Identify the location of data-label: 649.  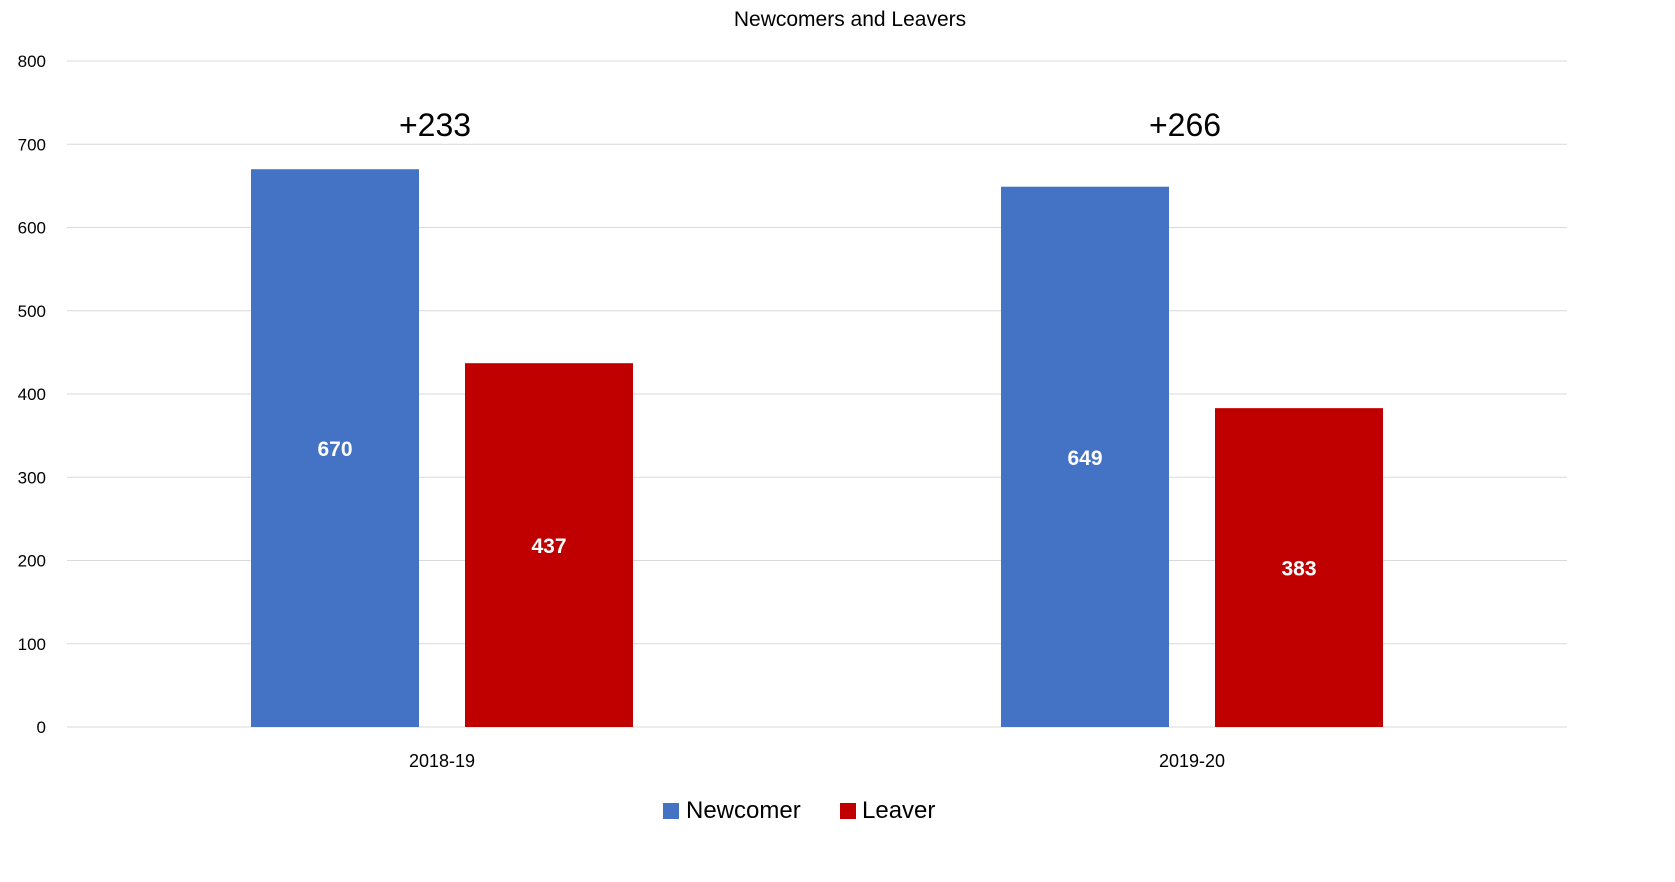
(1084, 458).